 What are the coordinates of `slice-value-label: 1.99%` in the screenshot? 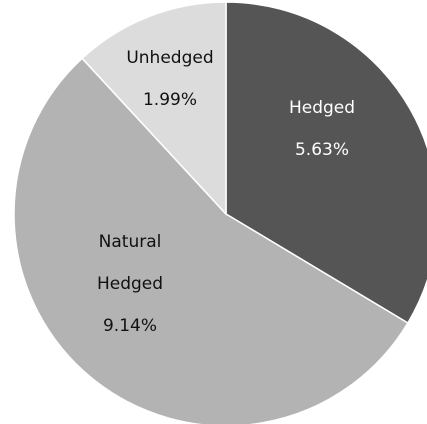 It's located at (170, 100).